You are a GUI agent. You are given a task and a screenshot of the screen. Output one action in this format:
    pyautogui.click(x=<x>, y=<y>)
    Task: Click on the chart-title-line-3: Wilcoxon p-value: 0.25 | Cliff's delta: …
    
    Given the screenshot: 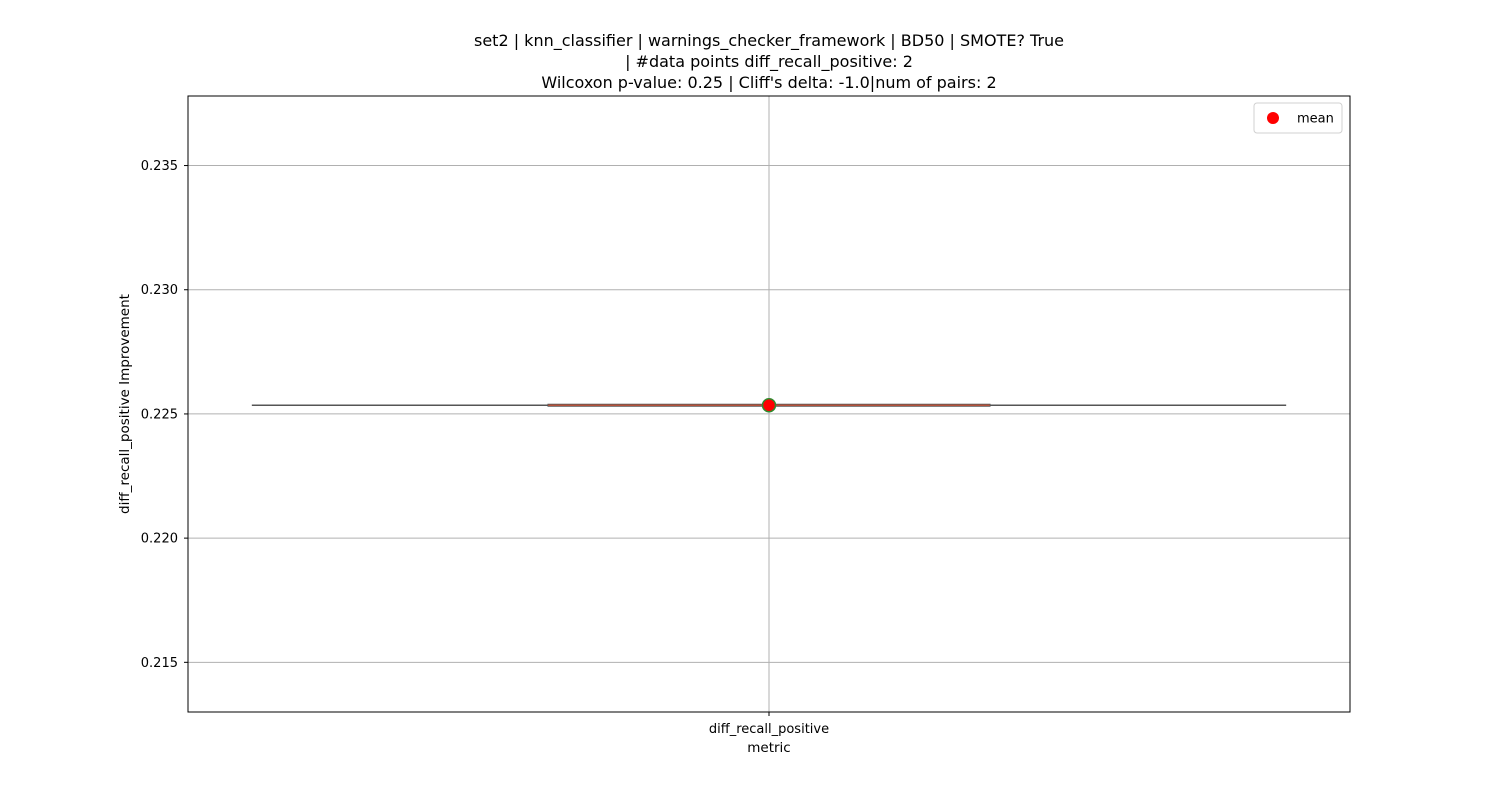 What is the action you would take?
    pyautogui.click(x=768, y=82)
    